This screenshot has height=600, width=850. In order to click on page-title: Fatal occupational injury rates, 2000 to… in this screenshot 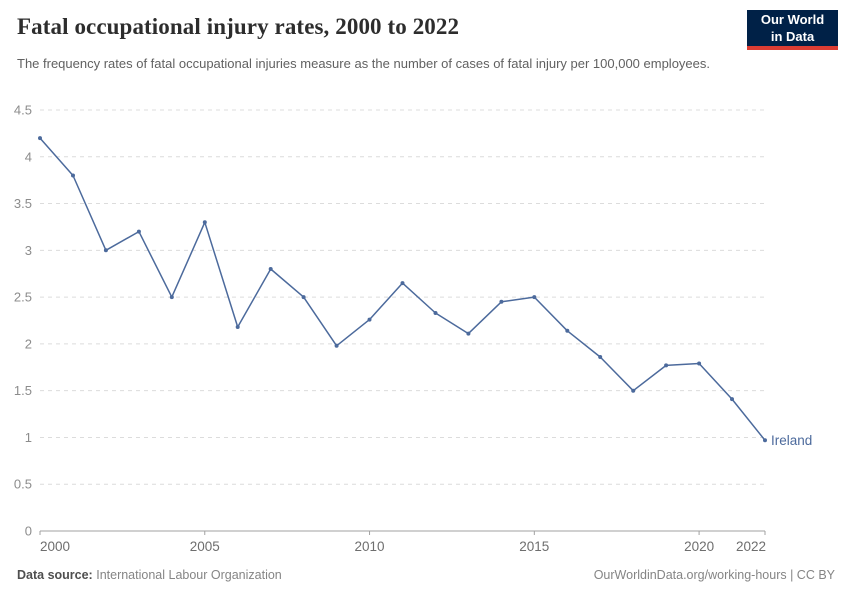, I will do `click(238, 26)`.